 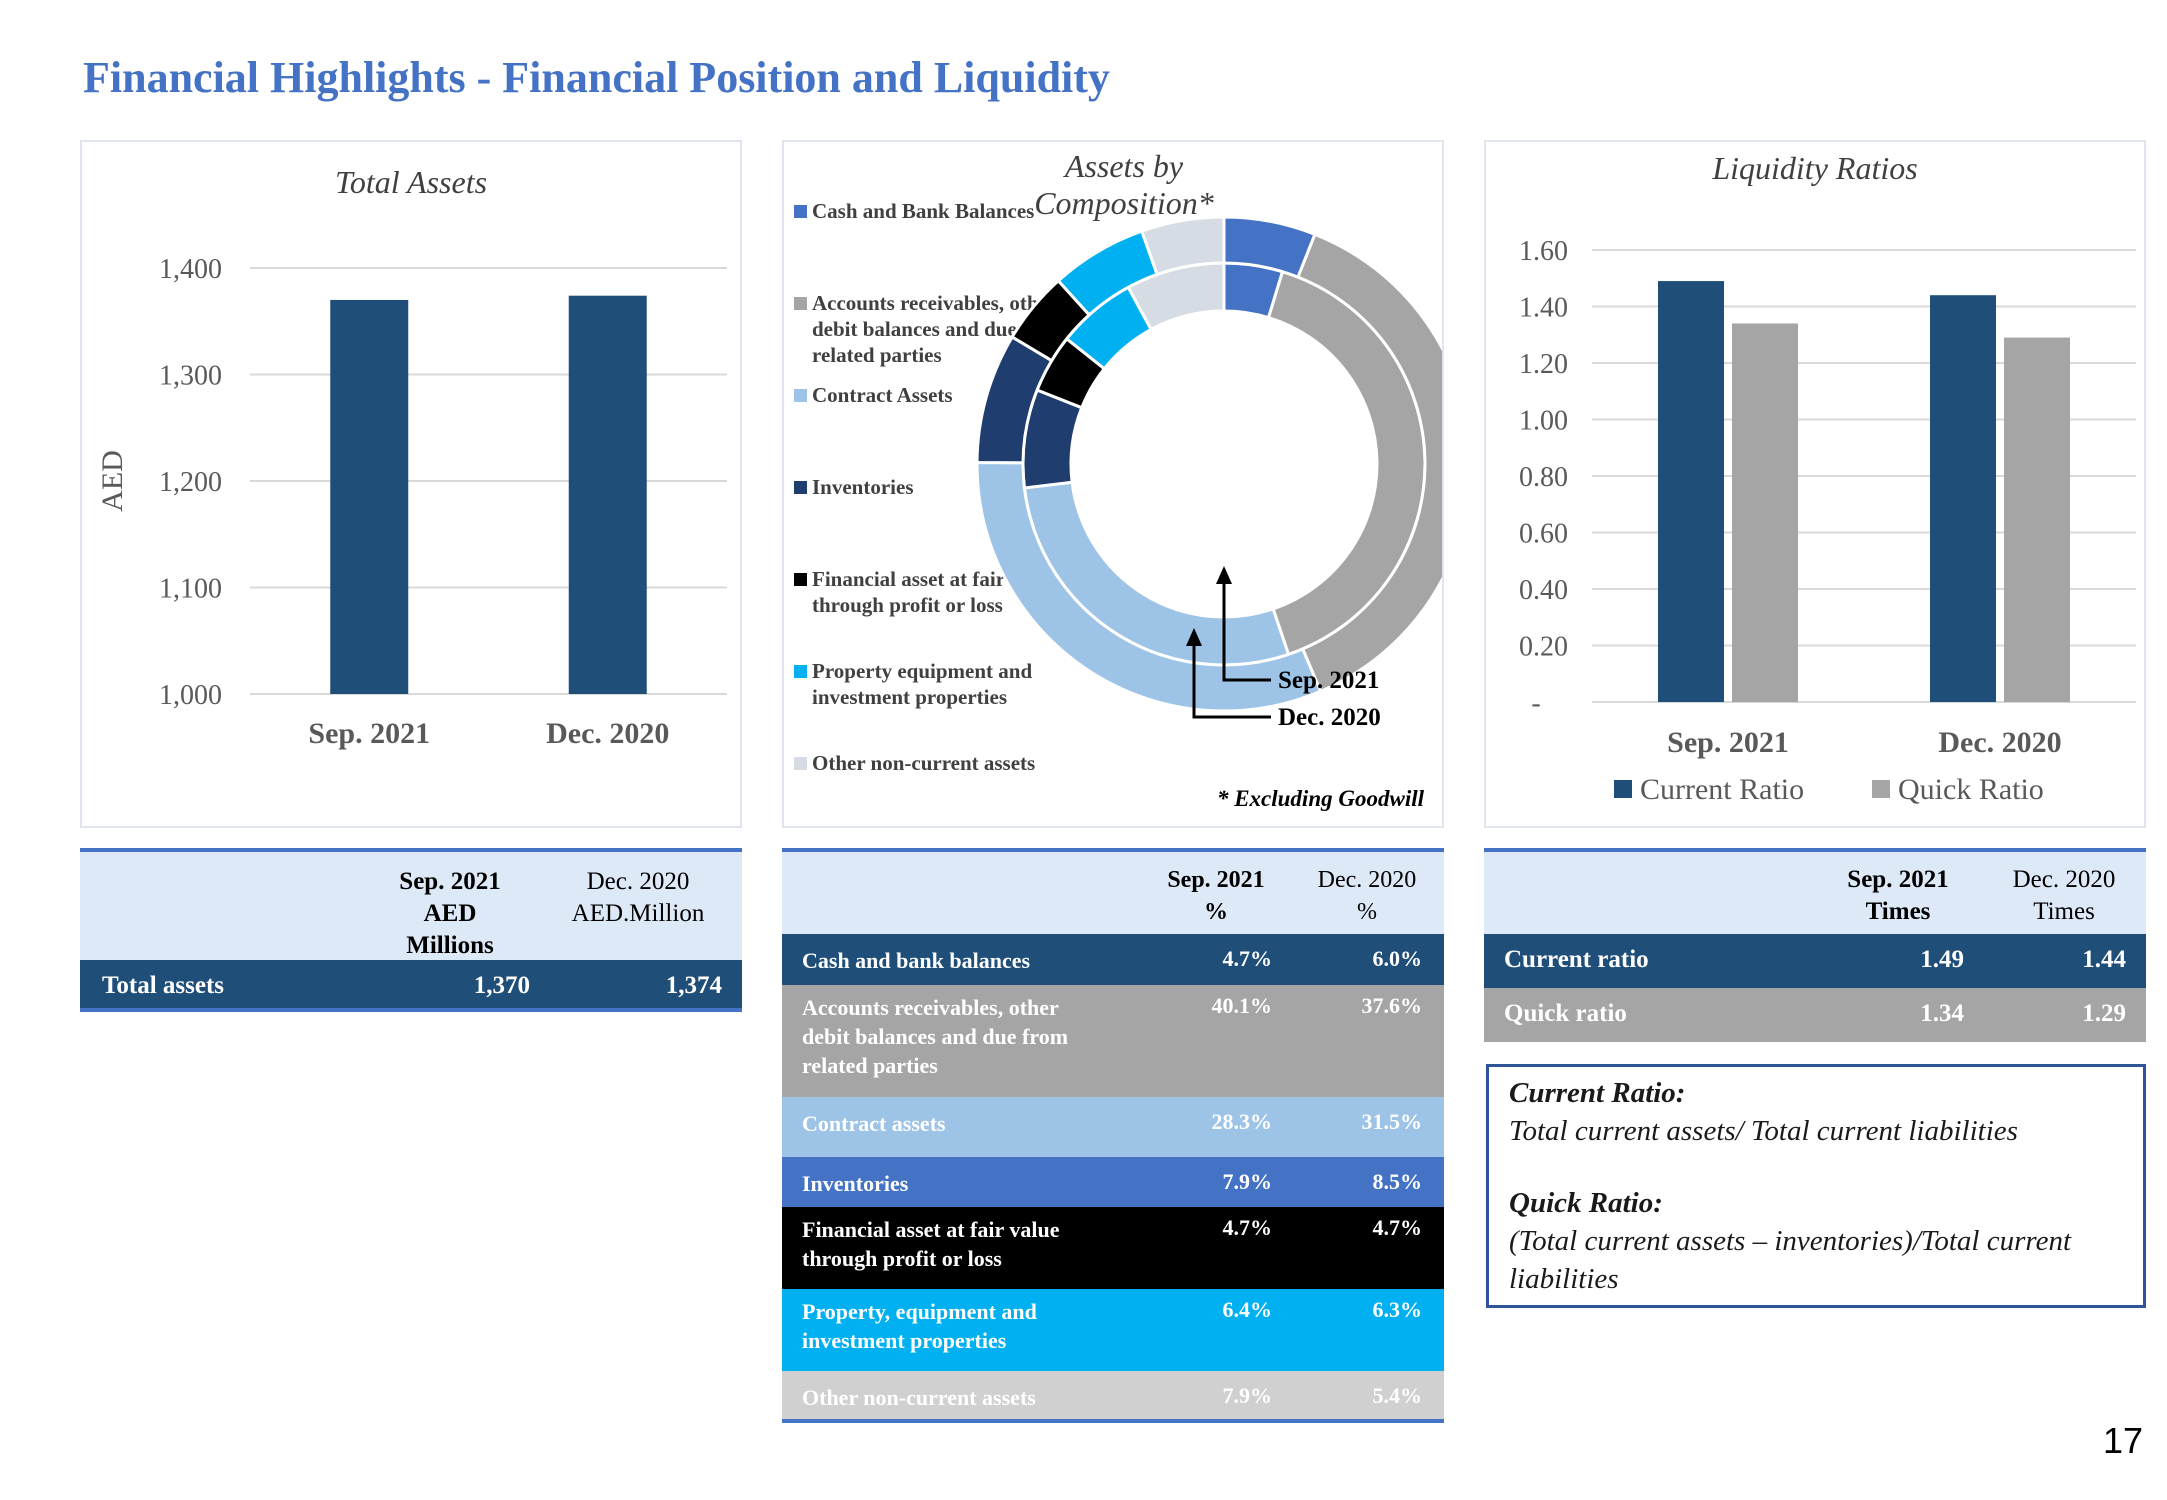 I want to click on table-row: Total assets 1,370 1,374, so click(x=411, y=986).